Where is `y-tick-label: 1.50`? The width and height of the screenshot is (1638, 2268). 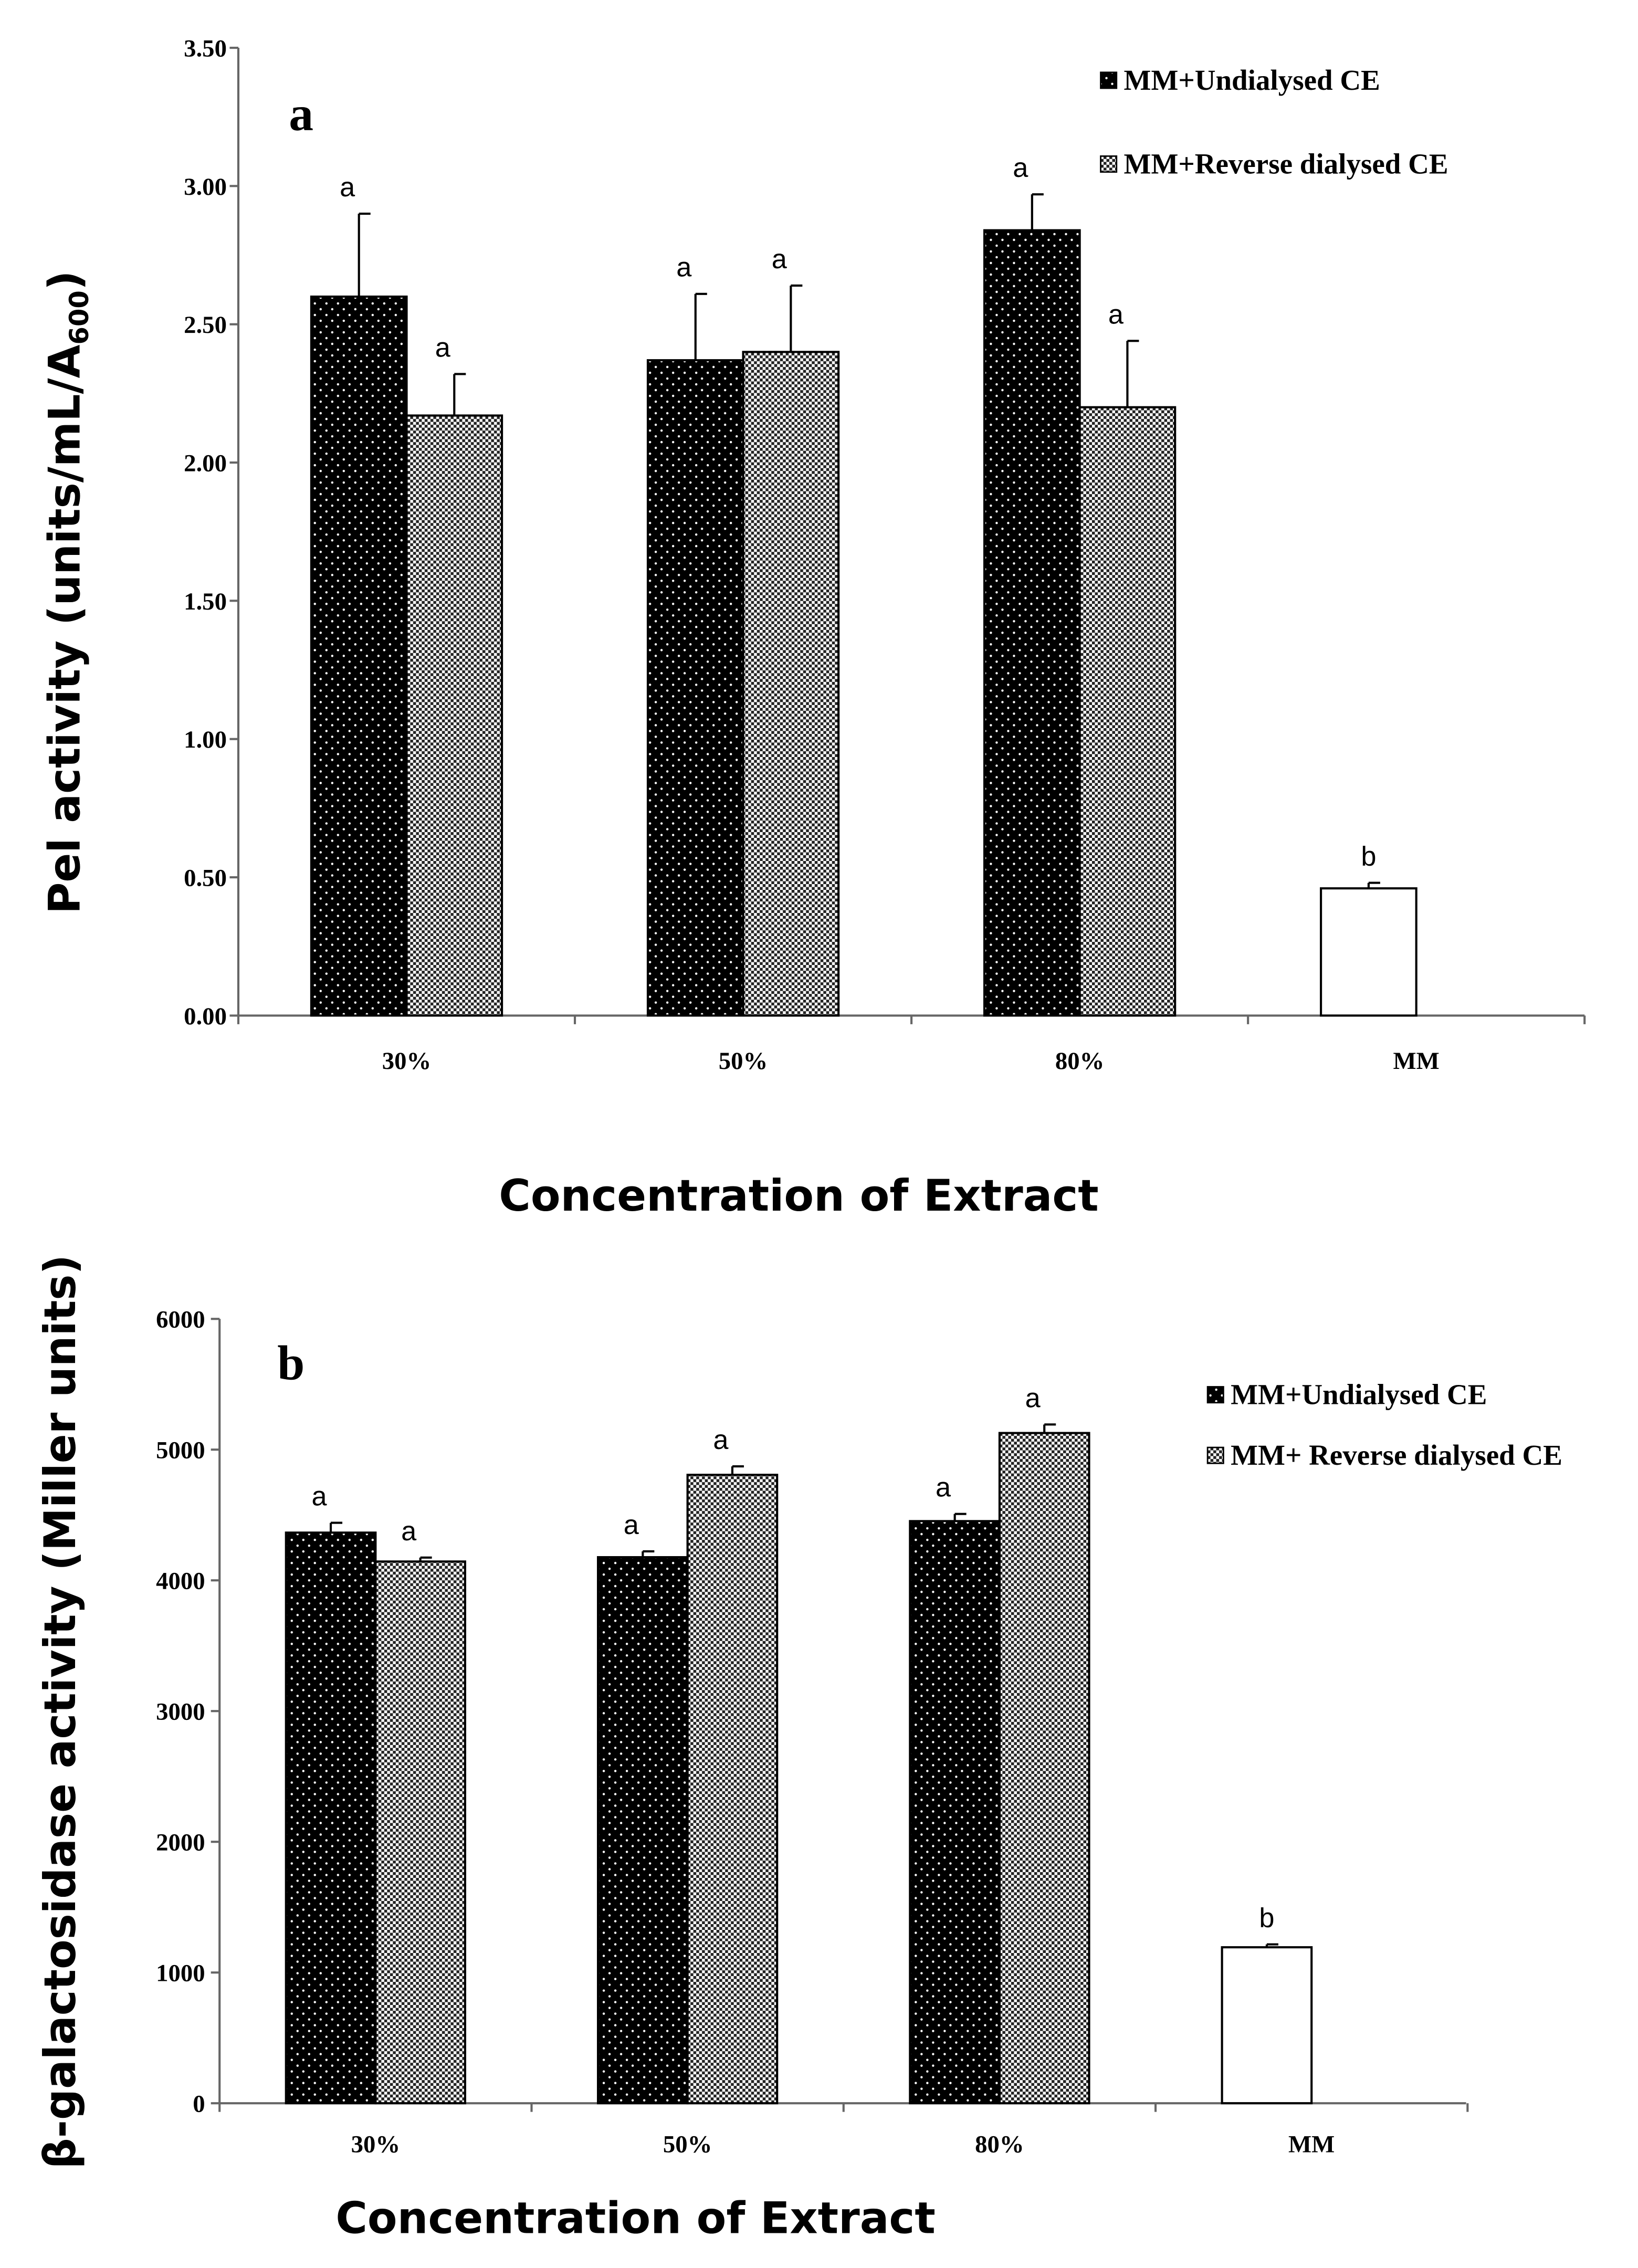 y-tick-label: 1.50 is located at coordinates (205, 601).